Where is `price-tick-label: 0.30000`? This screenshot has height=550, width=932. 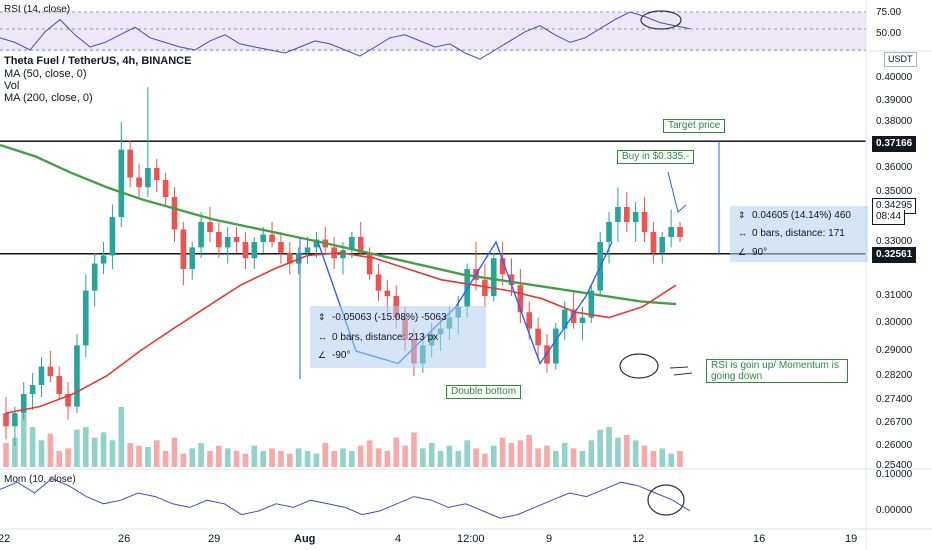
price-tick-label: 0.30000 is located at coordinates (894, 322).